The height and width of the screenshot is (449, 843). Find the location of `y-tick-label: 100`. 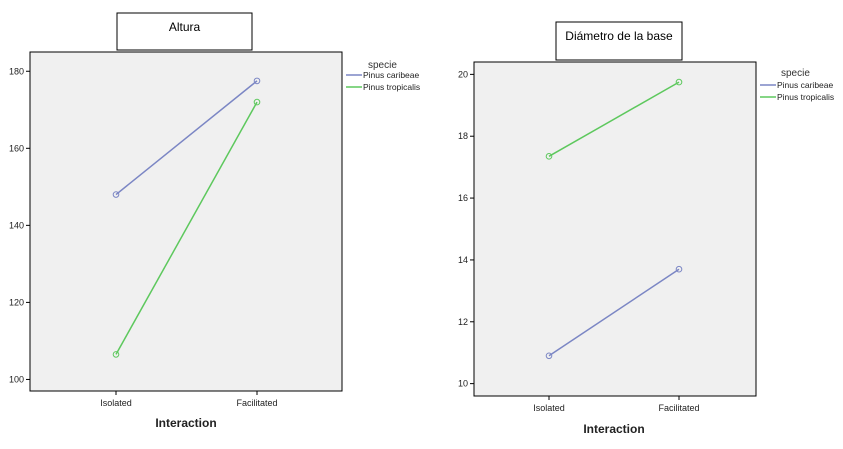

y-tick-label: 100 is located at coordinates (16, 379).